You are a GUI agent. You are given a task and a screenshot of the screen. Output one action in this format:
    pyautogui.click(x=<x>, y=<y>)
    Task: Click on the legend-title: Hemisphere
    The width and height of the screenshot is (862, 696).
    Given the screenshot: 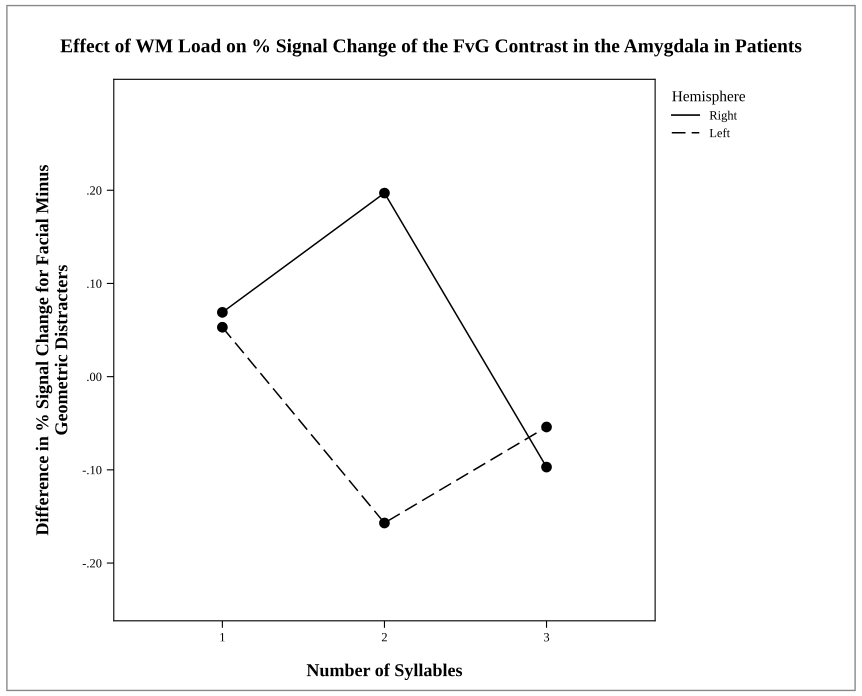 What is the action you would take?
    pyautogui.click(x=709, y=97)
    